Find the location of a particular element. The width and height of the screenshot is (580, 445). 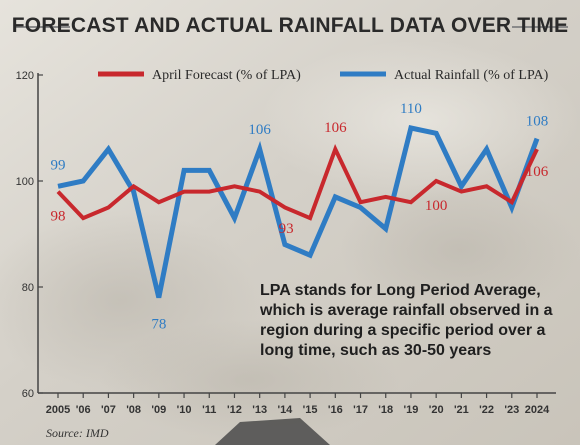

x-tick-label-19: 2024 is located at coordinates (537, 410).